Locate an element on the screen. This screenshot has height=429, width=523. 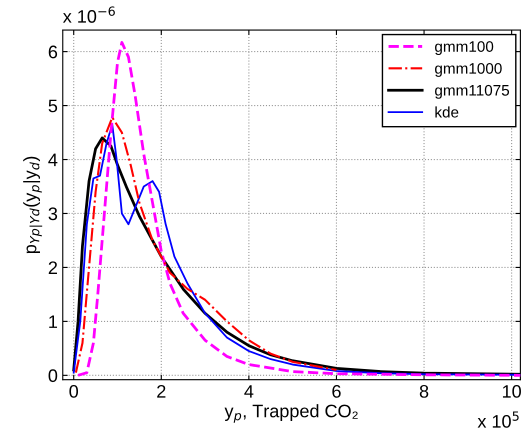
y-tick-label: 3 is located at coordinates (53, 213).